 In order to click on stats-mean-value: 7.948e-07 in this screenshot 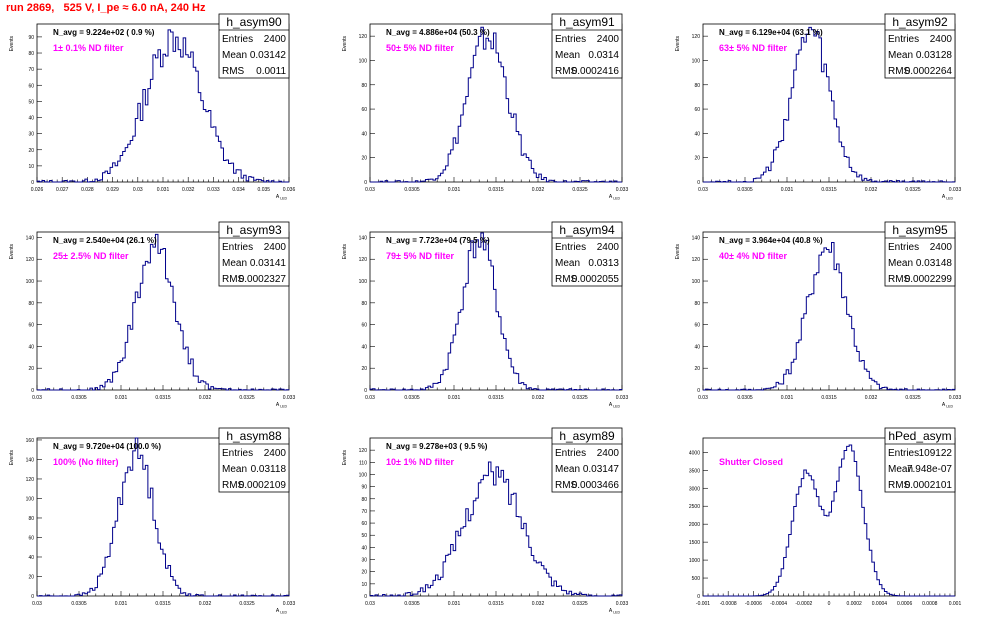, I will do `click(929, 469)`.